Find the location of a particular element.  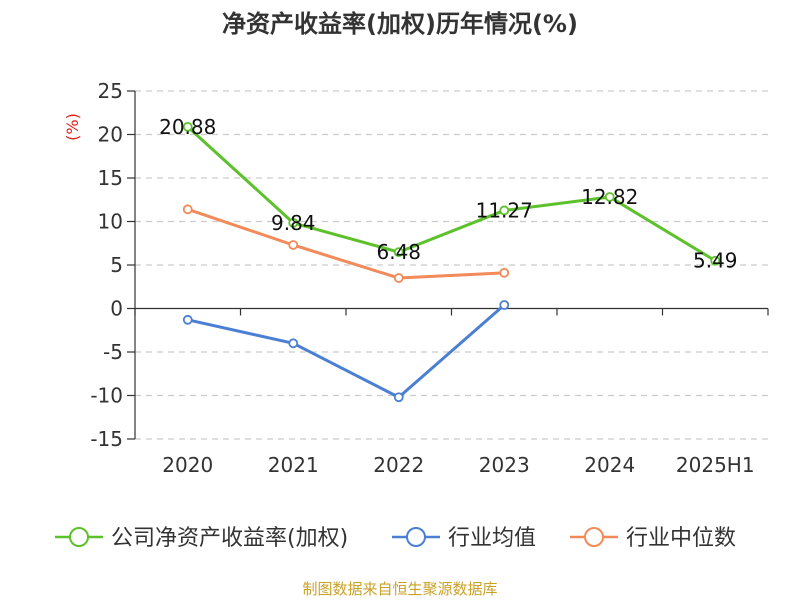

legend-item: 行业中位数 is located at coordinates (653, 538).